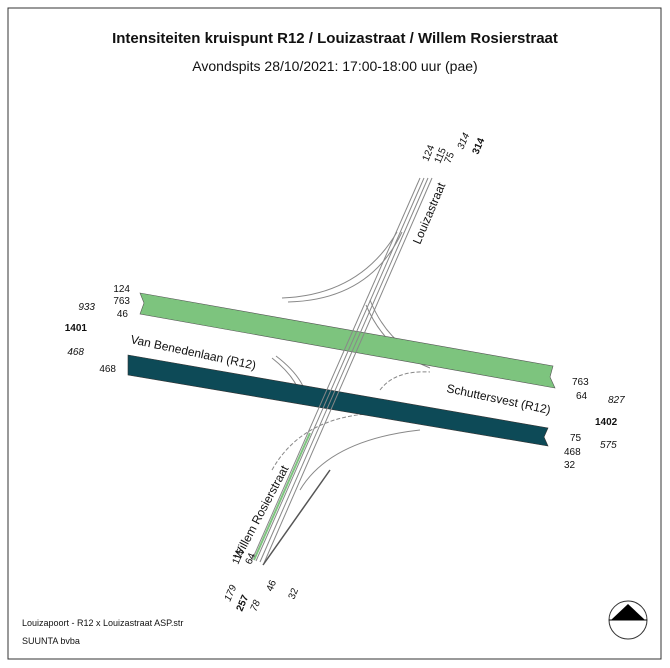 The height and width of the screenshot is (668, 670). Describe the element at coordinates (498, 399) in the screenshot. I see `road-name: Schuttersvest (R12)` at that location.